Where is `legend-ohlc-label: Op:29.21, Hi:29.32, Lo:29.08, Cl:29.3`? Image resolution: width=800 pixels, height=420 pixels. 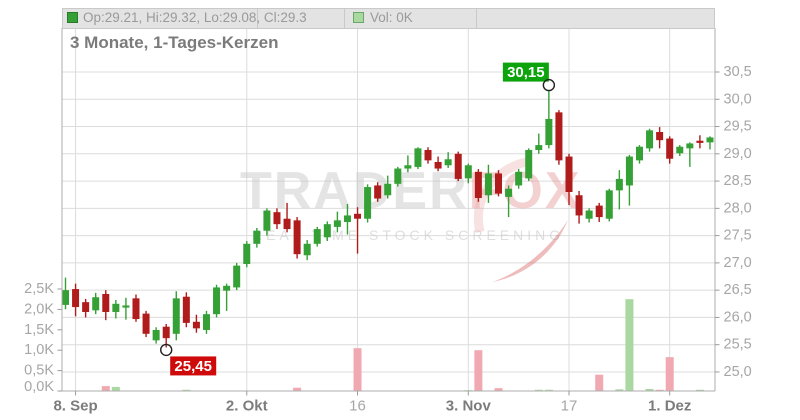
legend-ohlc-label: Op:29.21, Hi:29.32, Lo:29.08, Cl:29.3 is located at coordinates (195, 17).